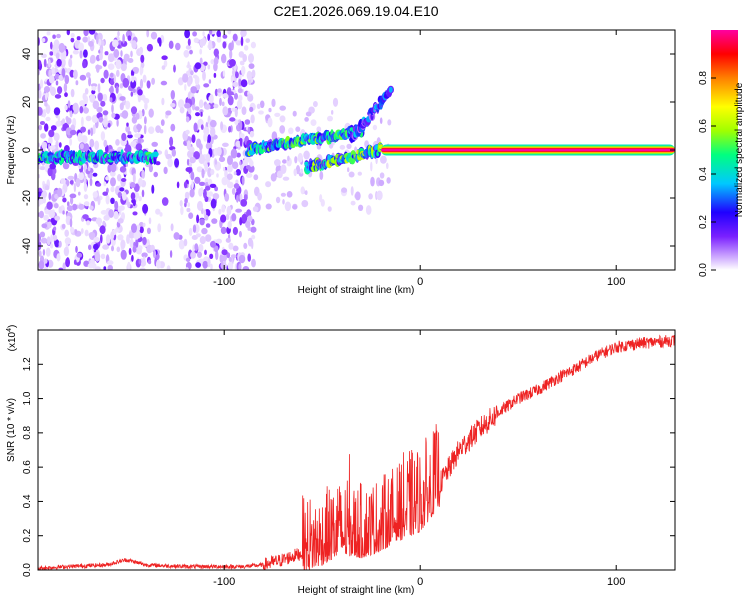  Describe the element at coordinates (27, 246) in the screenshot. I see `spectrogram-y-tick-label: -40` at that location.